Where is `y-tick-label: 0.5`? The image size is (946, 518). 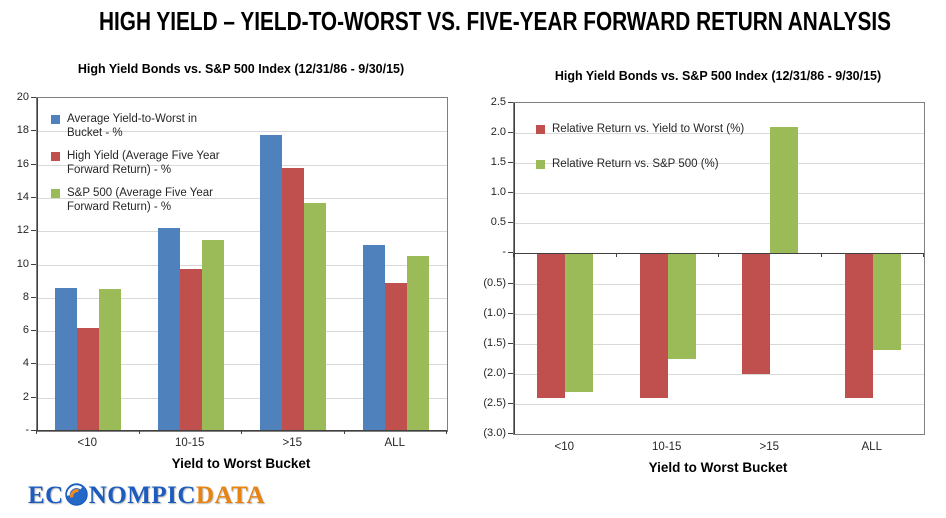
y-tick-label: 0.5 is located at coordinates (498, 222).